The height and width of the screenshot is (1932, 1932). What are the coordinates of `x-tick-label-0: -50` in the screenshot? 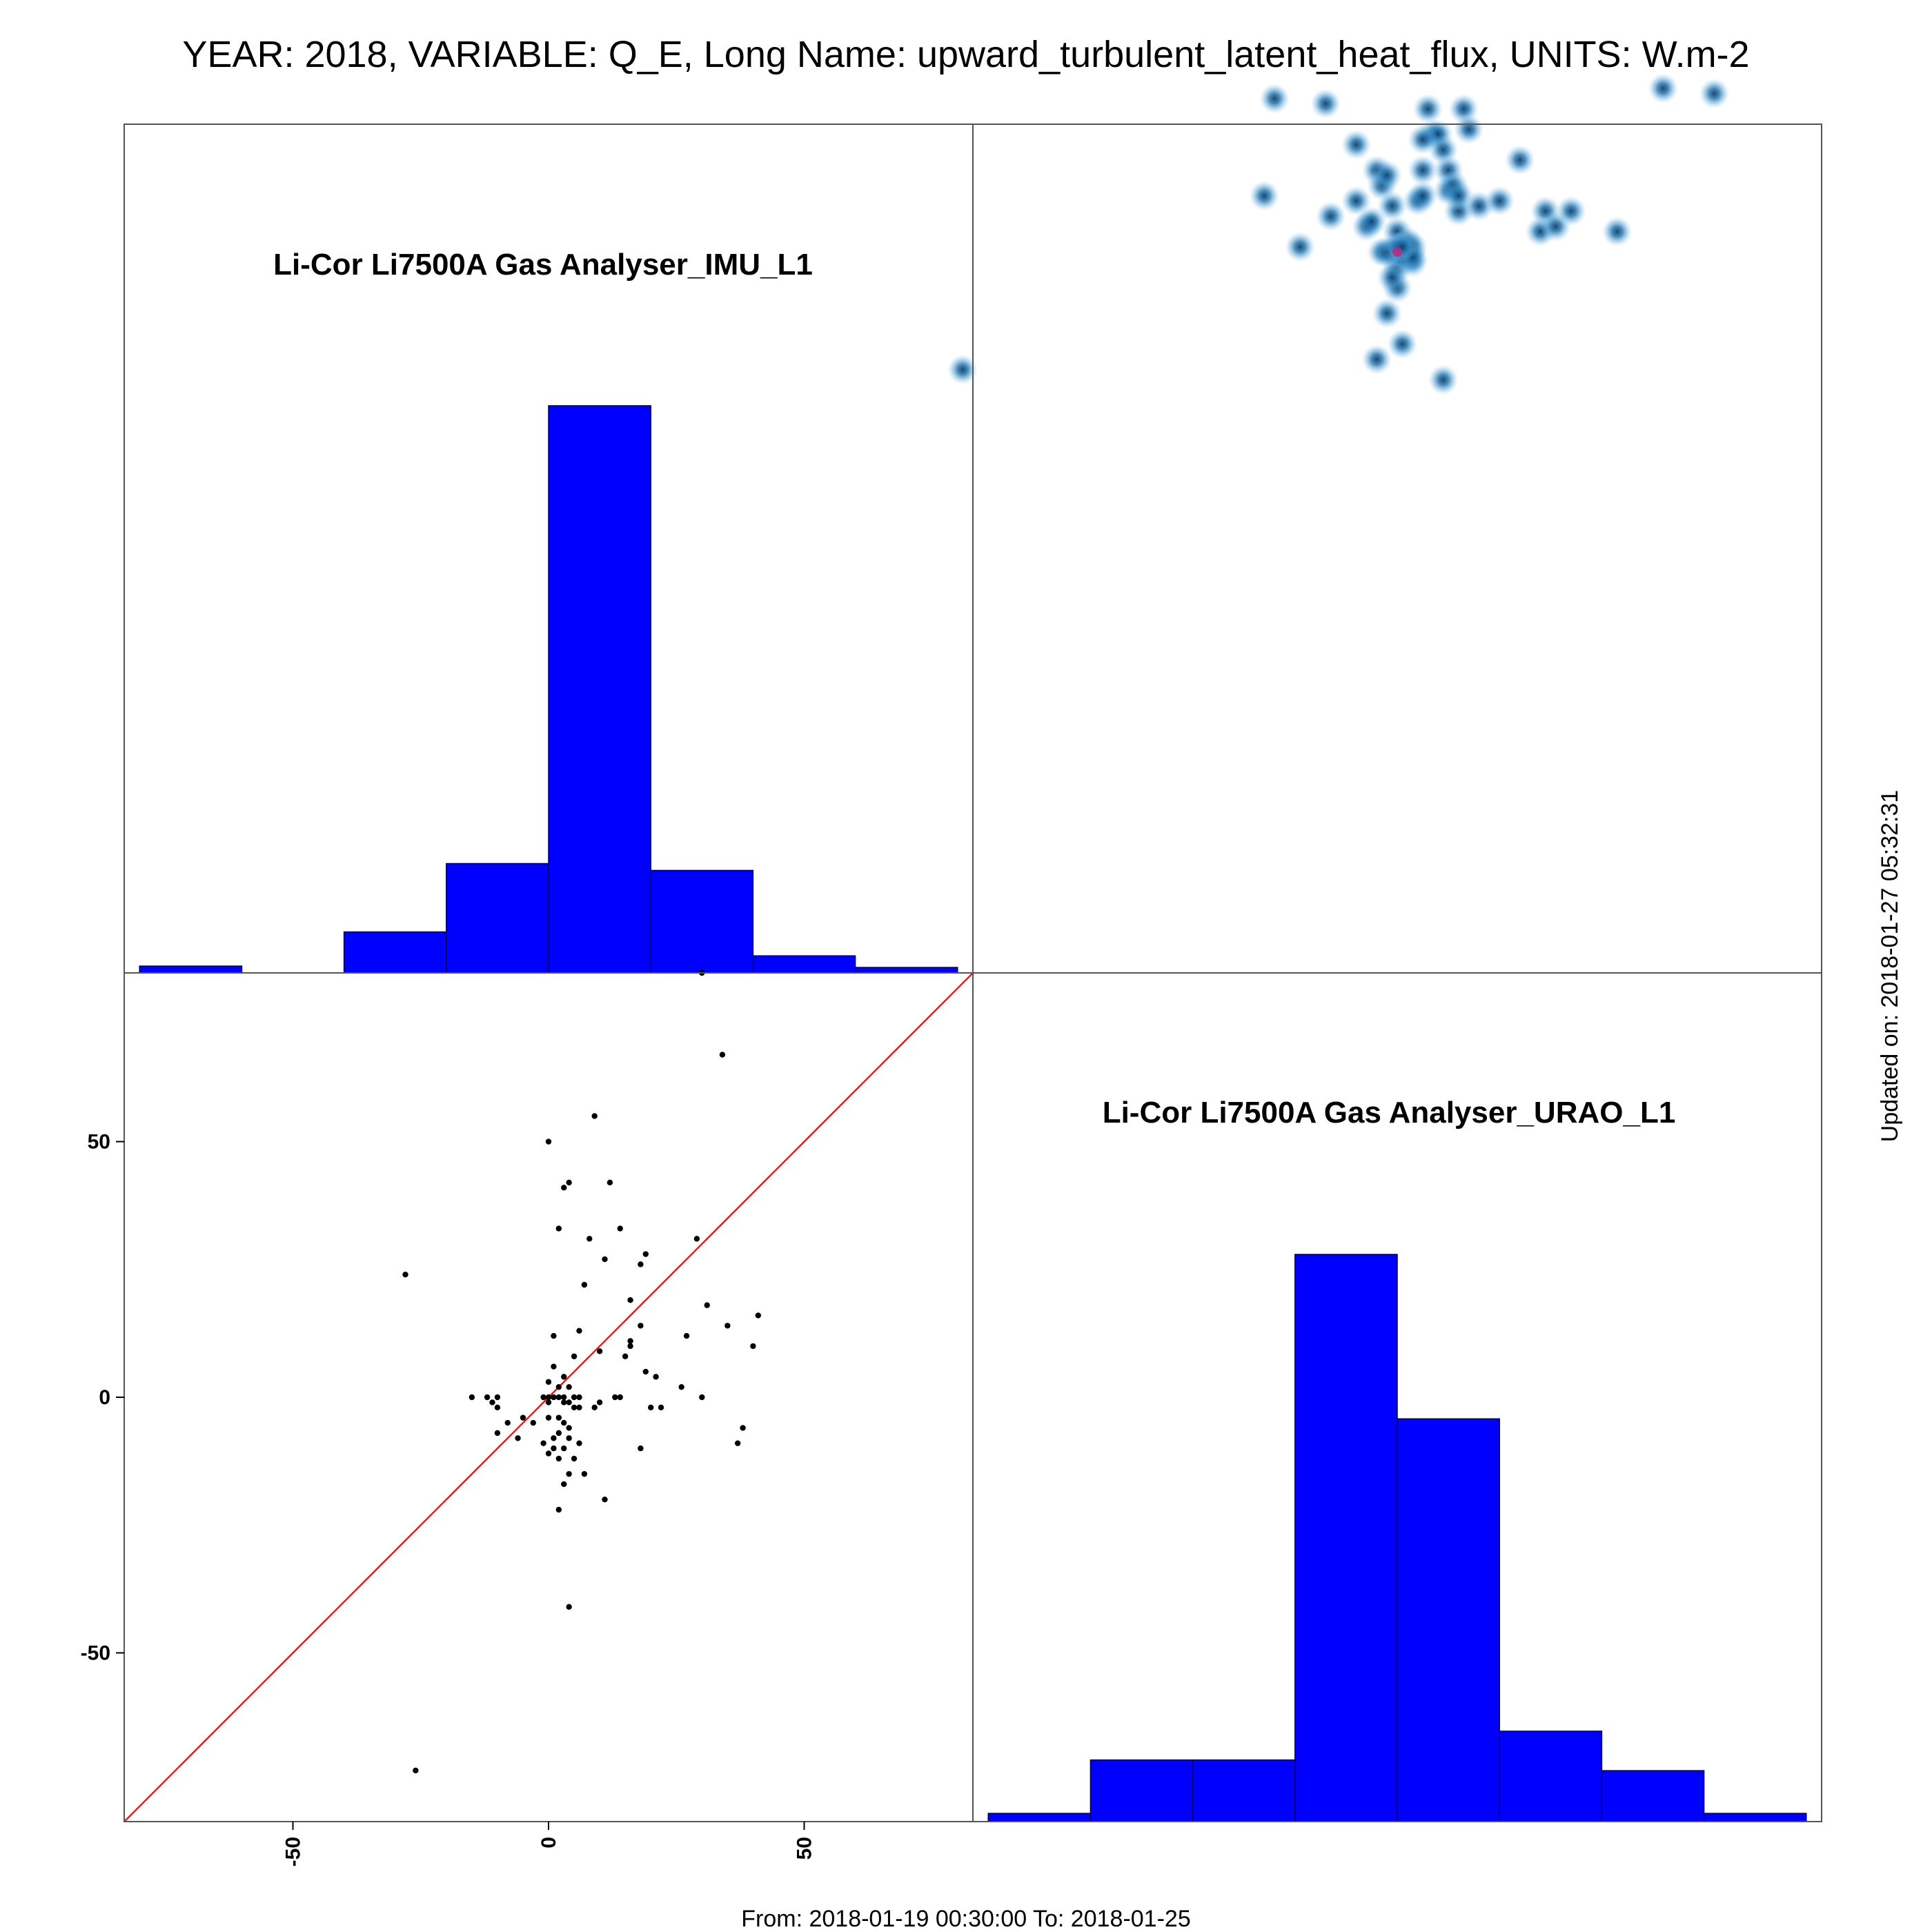 It's located at (293, 1851).